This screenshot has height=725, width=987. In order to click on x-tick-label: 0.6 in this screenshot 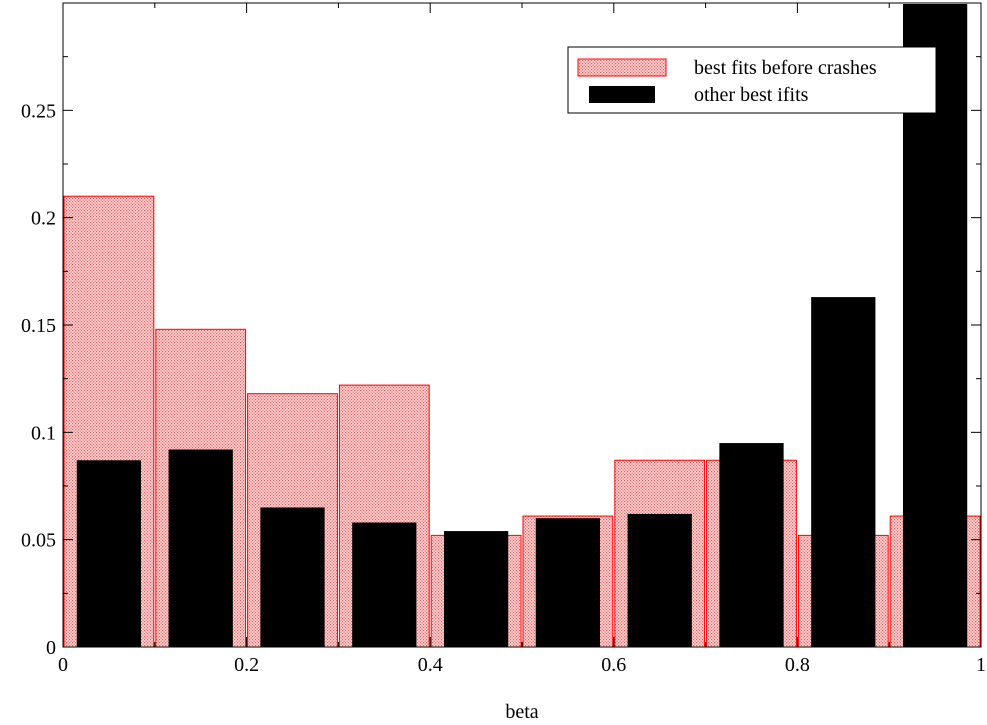, I will do `click(613, 665)`.